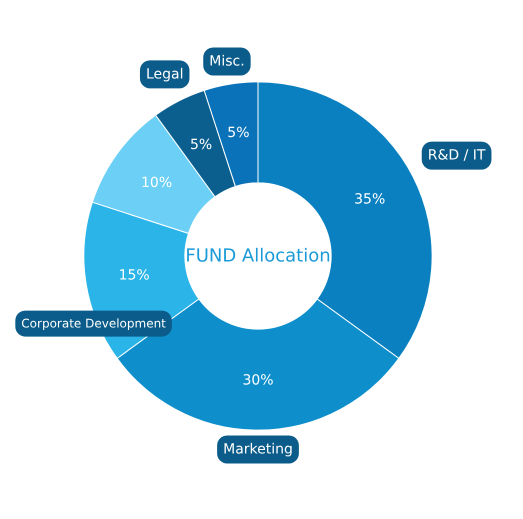 The image size is (523, 519). I want to click on slice-label: Misc., so click(227, 61).